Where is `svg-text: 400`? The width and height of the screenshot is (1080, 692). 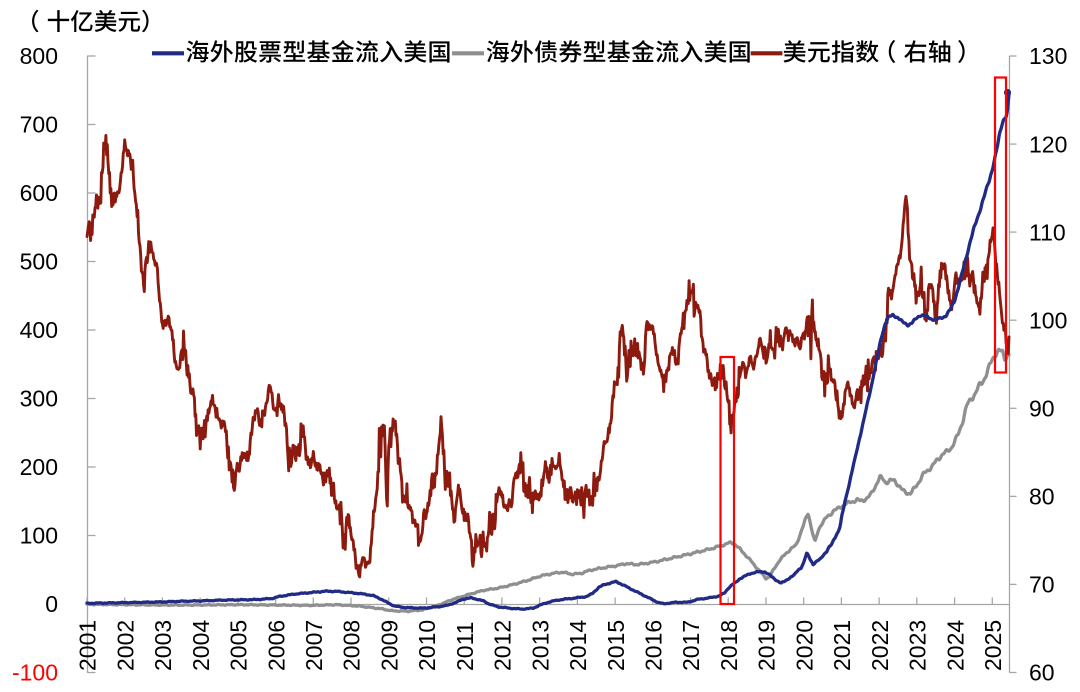
svg-text: 400 is located at coordinates (39, 330).